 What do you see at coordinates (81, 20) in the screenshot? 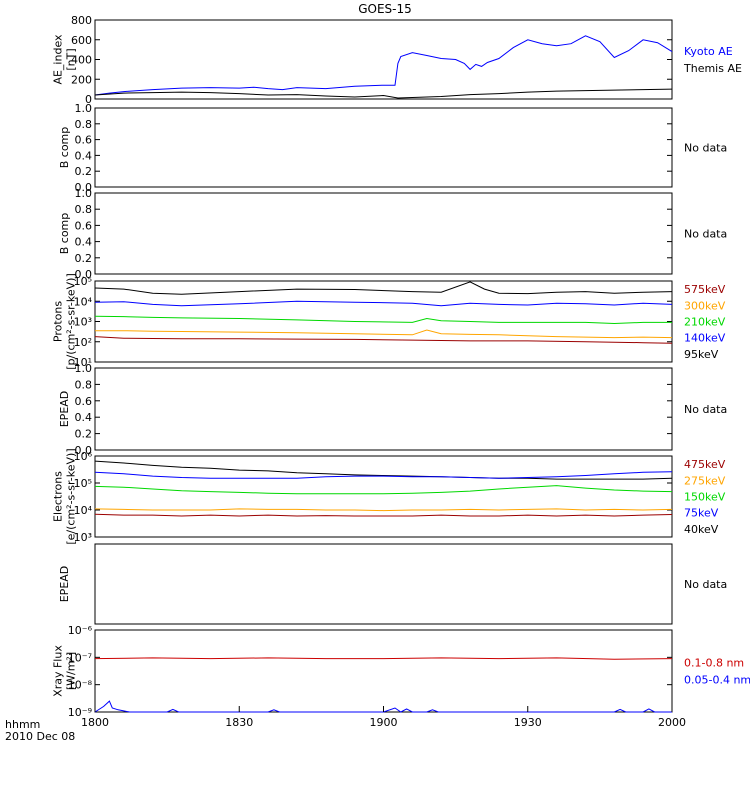
I see `y-tick-label: 800` at bounding box center [81, 20].